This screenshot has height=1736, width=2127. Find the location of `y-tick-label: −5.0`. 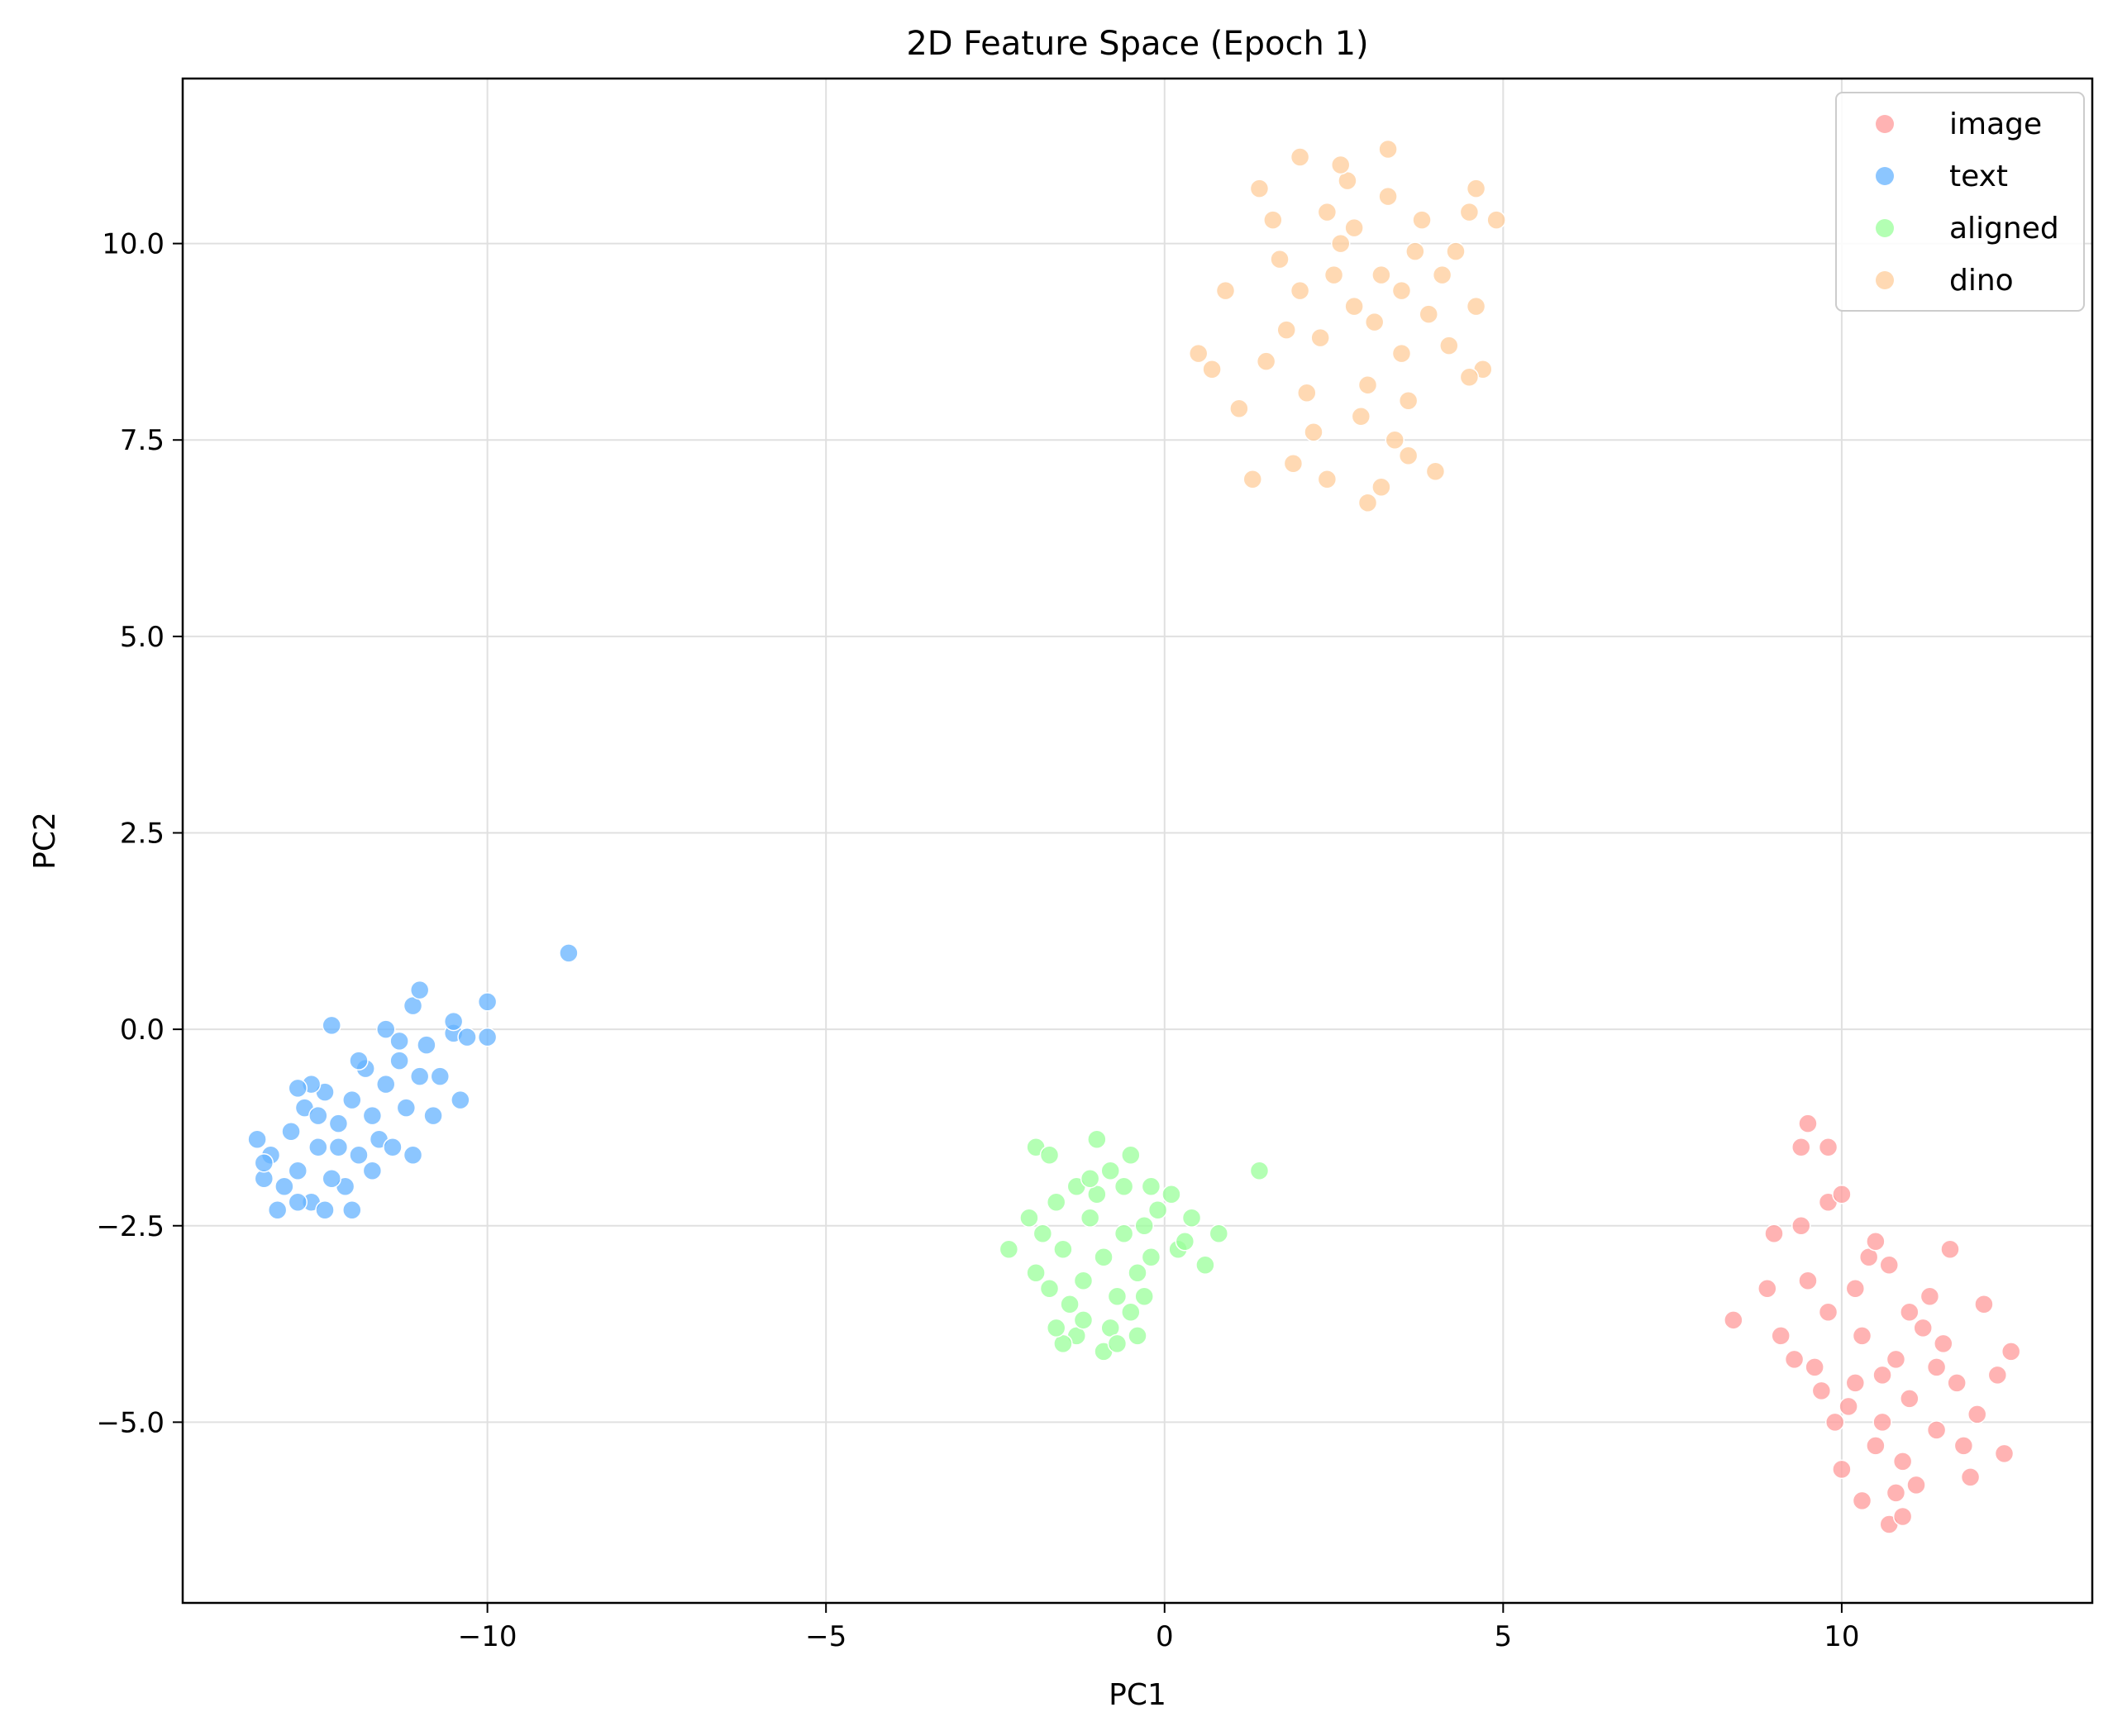

y-tick-label: −5.0 is located at coordinates (130, 1422).